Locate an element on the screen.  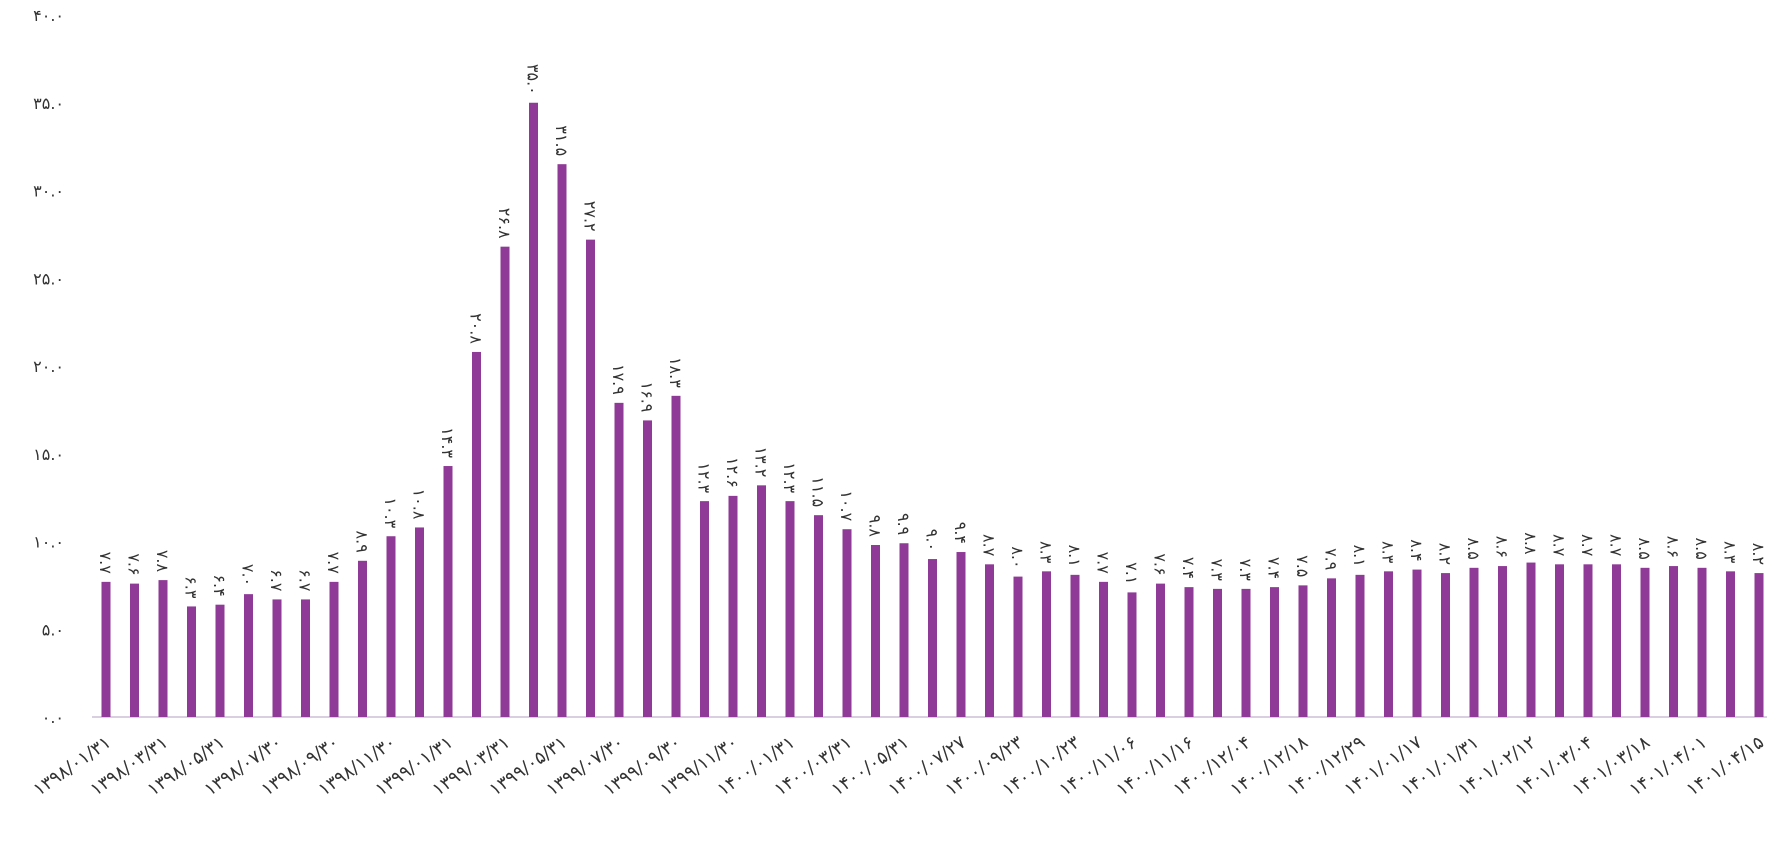
value-label: ۸.۴ is located at coordinates (1416, 550).